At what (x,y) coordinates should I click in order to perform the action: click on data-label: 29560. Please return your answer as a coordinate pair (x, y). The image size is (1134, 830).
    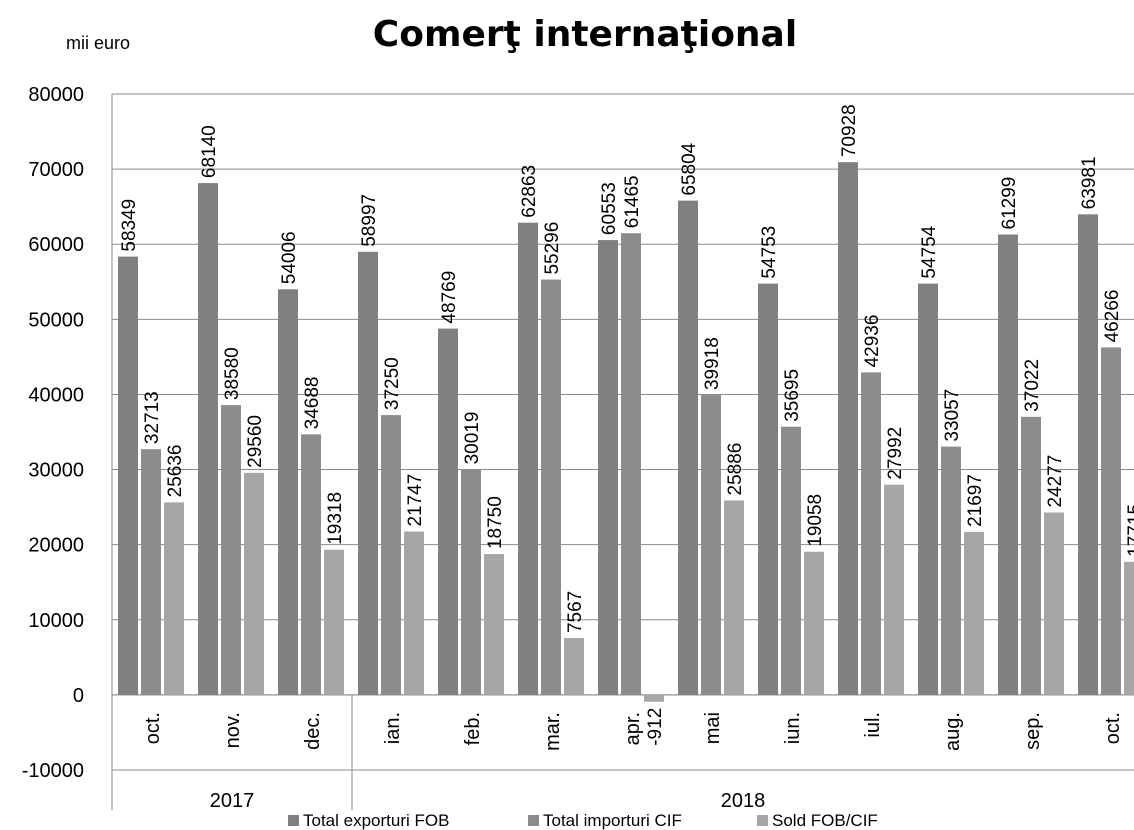
    Looking at the image, I should click on (255, 441).